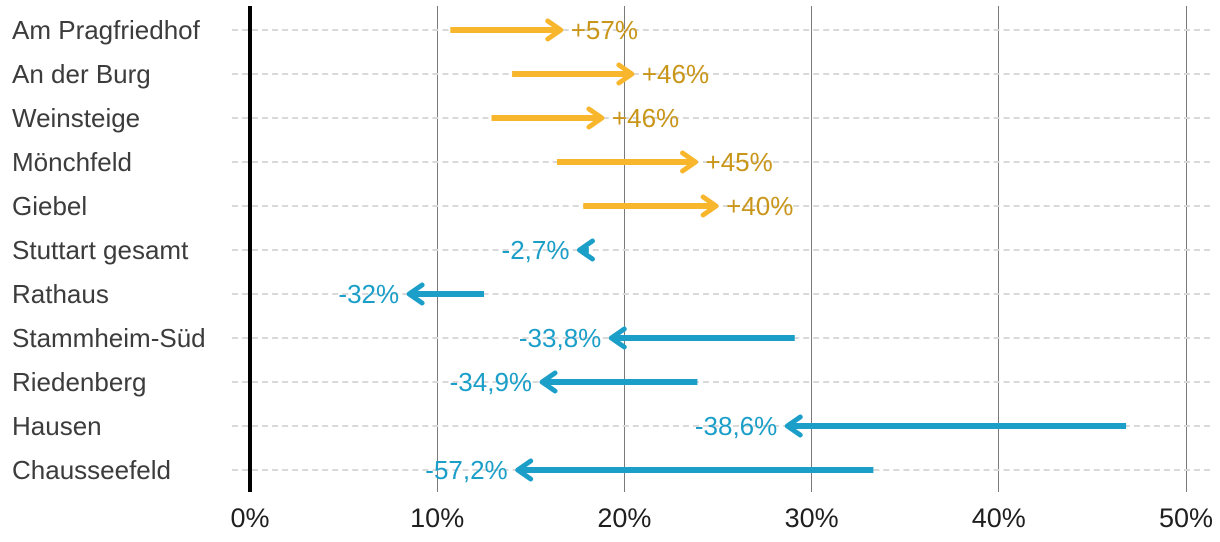 Image resolution: width=1220 pixels, height=542 pixels. I want to click on change-value-label: +57%, so click(604, 30).